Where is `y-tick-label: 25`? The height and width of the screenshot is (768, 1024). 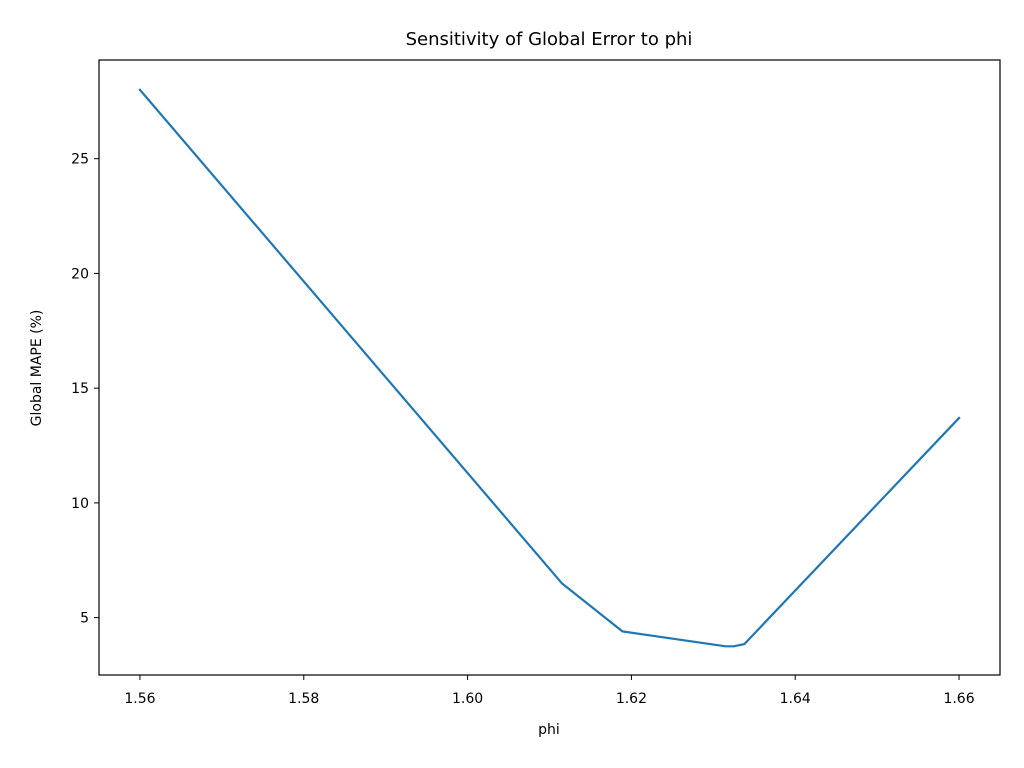
y-tick-label: 25 is located at coordinates (80, 160).